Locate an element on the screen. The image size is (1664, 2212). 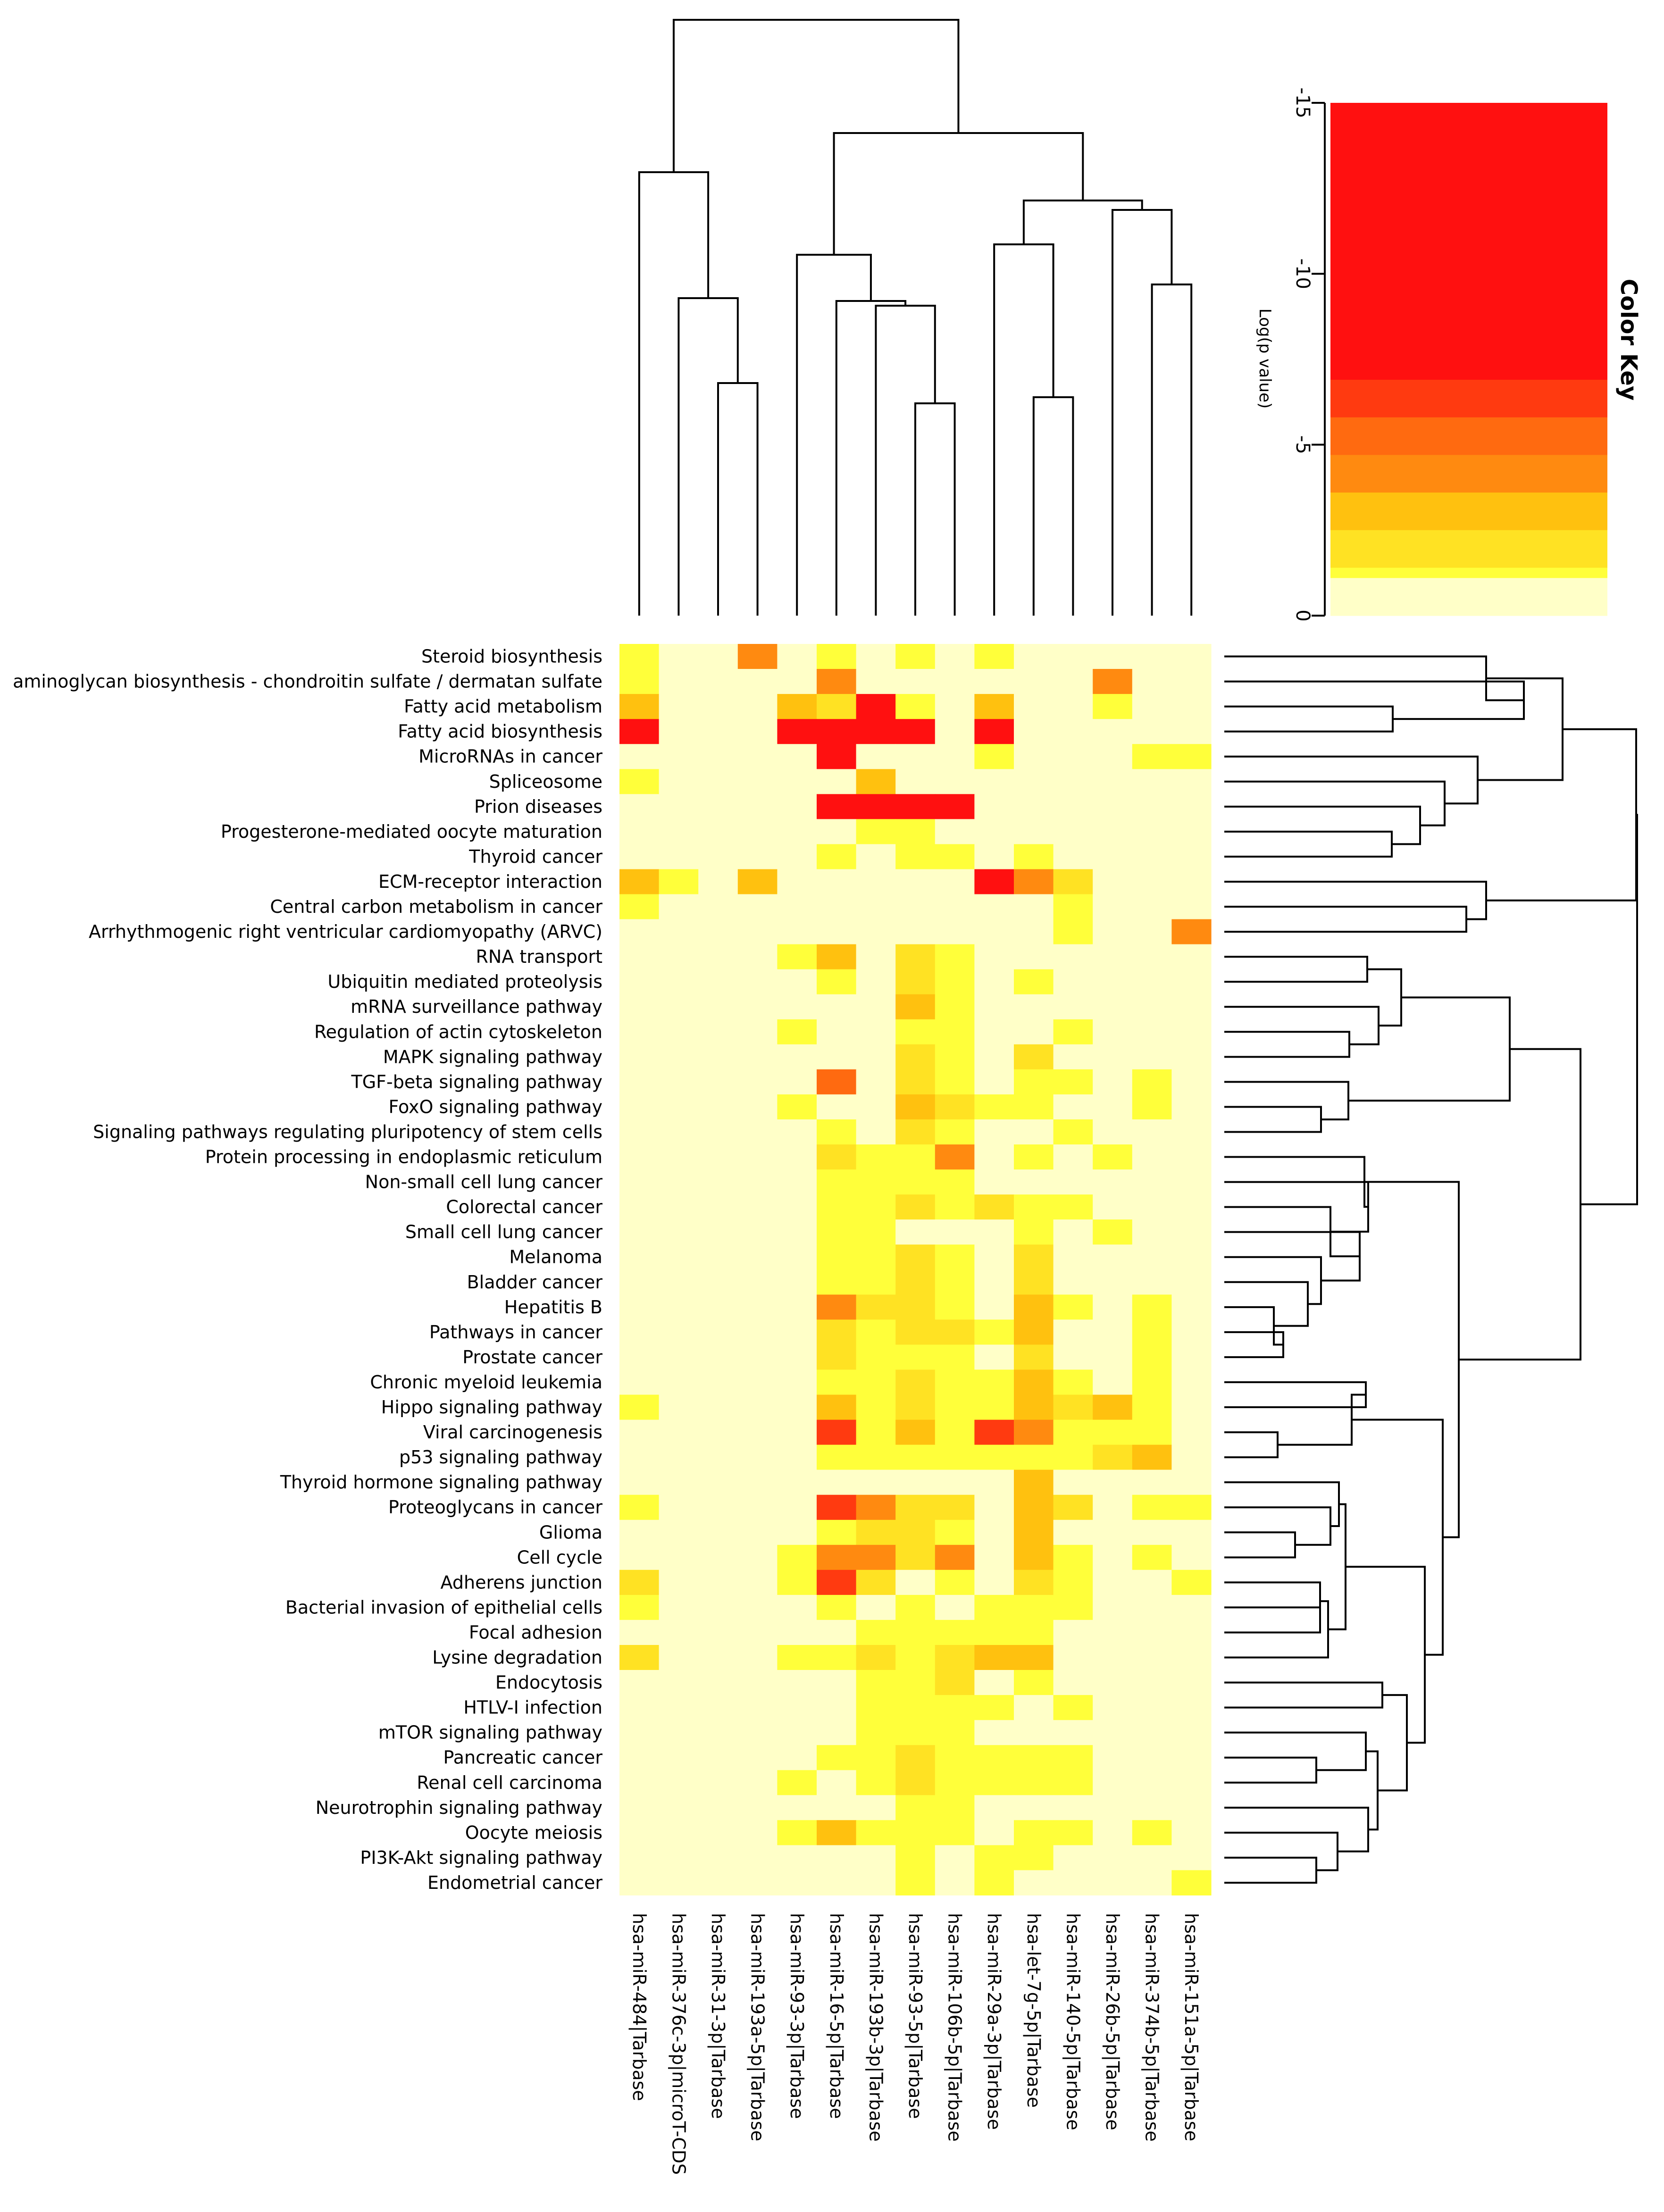
color-key-band is located at coordinates (1469, 399).